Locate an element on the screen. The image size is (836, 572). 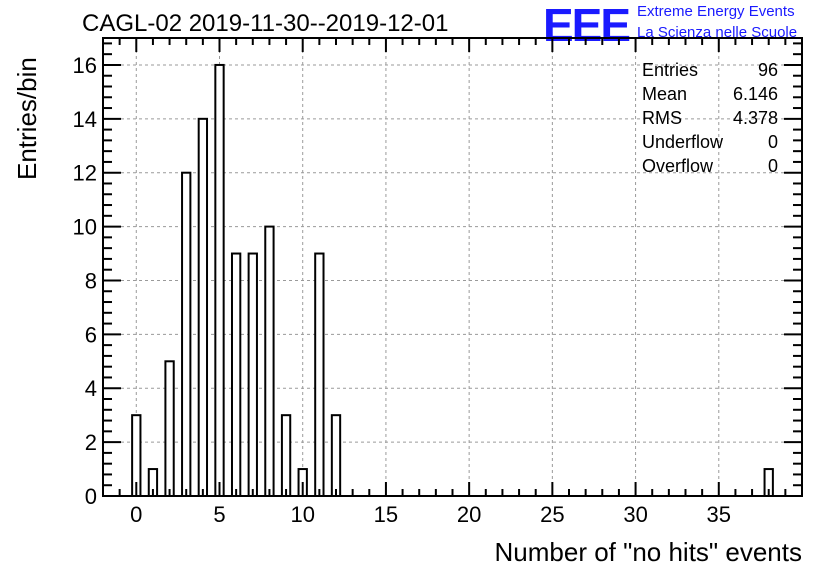
stats-row-rms: RMS 4.378 is located at coordinates (710, 121).